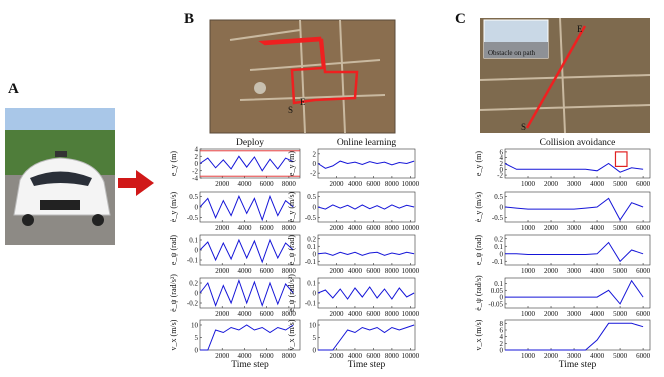  I want to click on chart-title: Collision avoidance, so click(578, 143).